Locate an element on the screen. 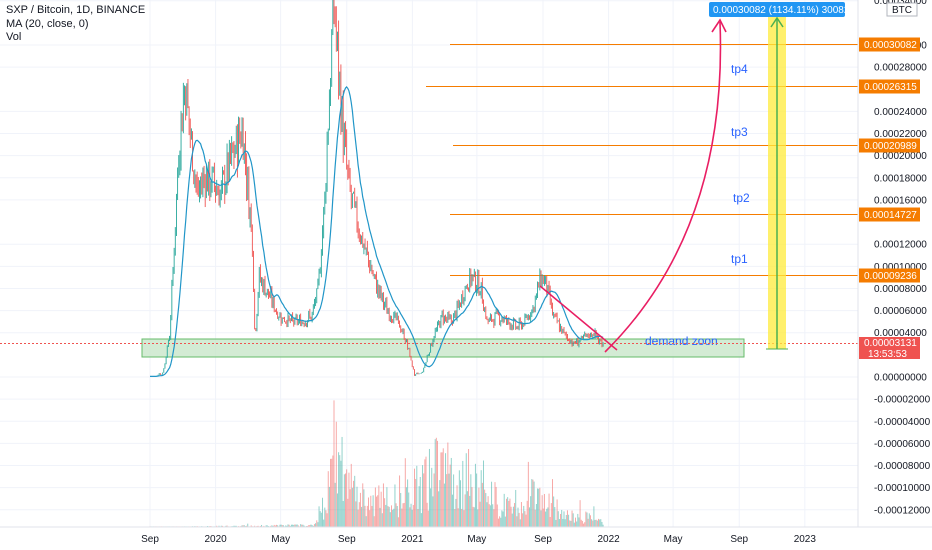 This screenshot has width=932, height=550. price-tick-label: 0.00028000 is located at coordinates (900, 68).